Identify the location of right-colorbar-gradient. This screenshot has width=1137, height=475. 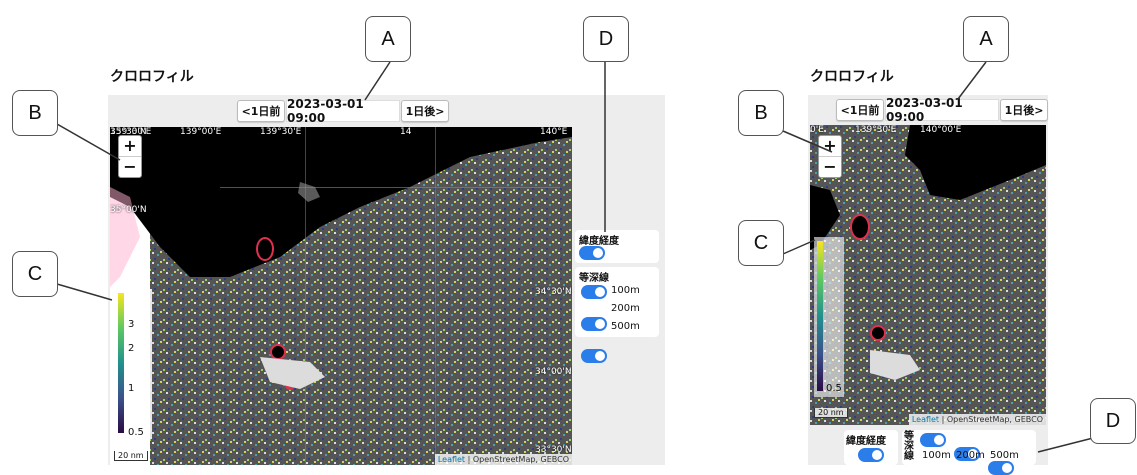
(820, 316).